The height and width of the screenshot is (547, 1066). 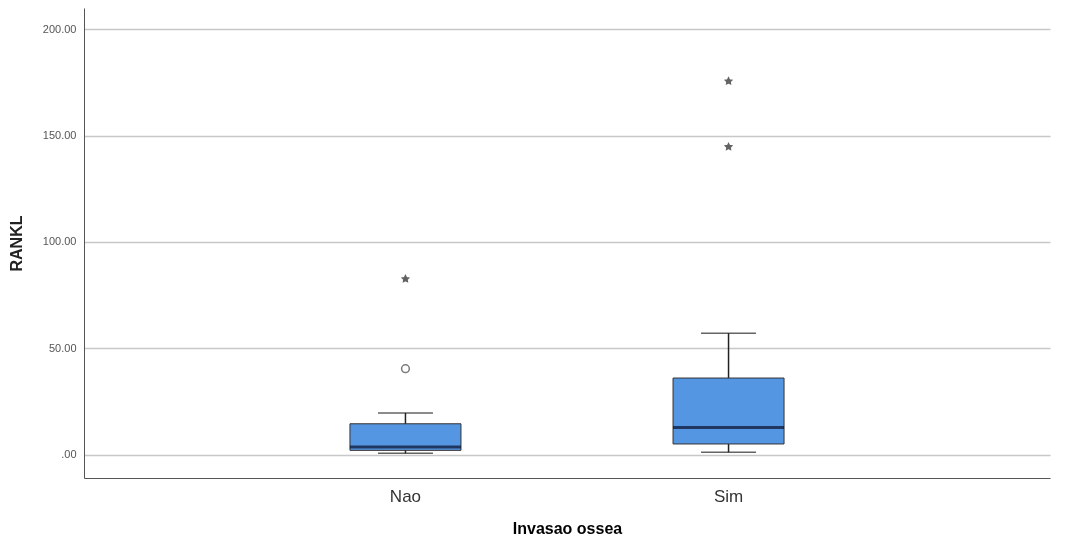 I want to click on y-tick-label: 200.00, so click(x=59, y=28).